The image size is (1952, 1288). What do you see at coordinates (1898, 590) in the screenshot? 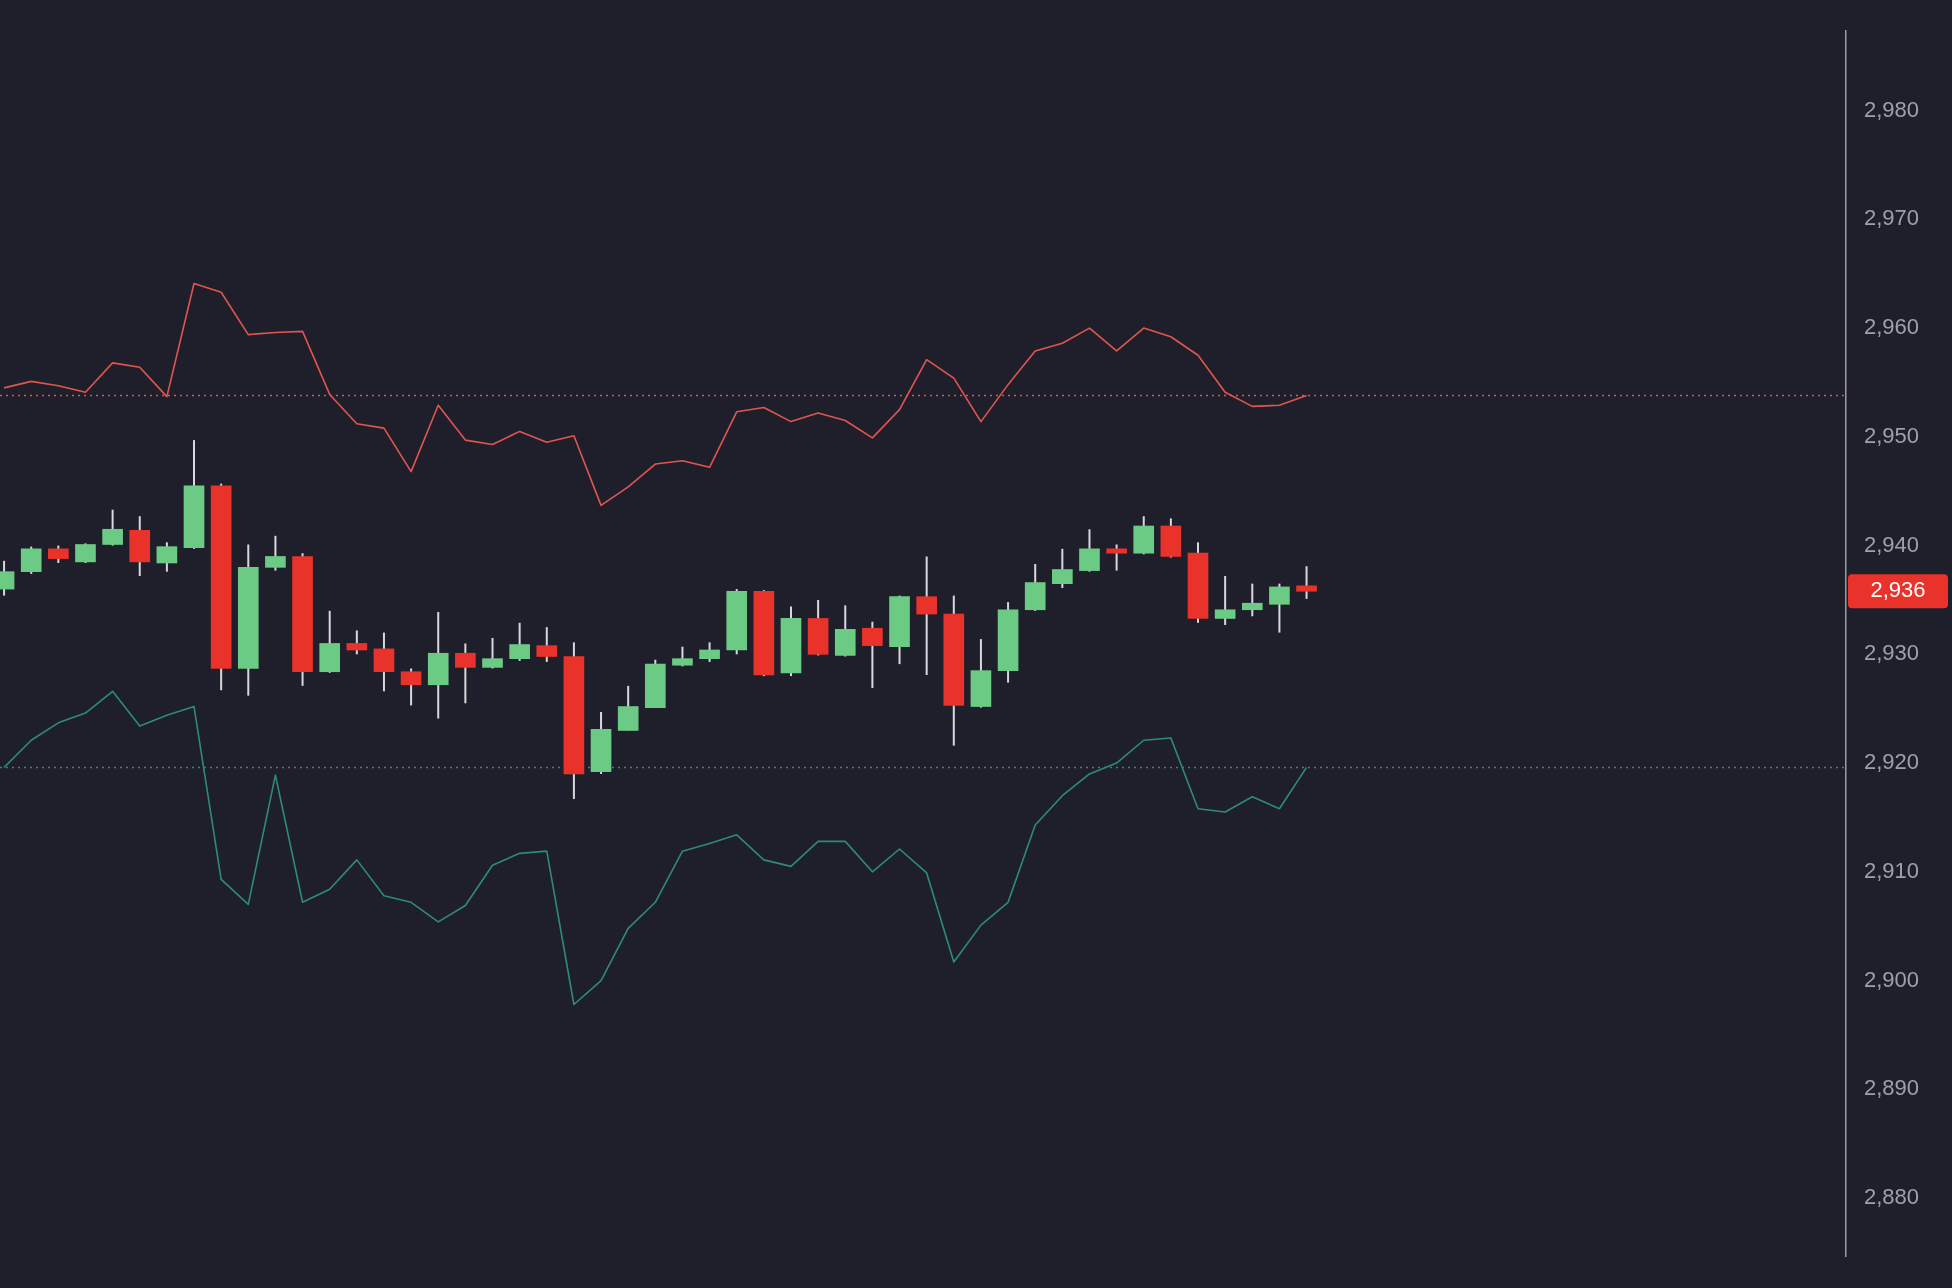
I see `text: 2,936` at bounding box center [1898, 590].